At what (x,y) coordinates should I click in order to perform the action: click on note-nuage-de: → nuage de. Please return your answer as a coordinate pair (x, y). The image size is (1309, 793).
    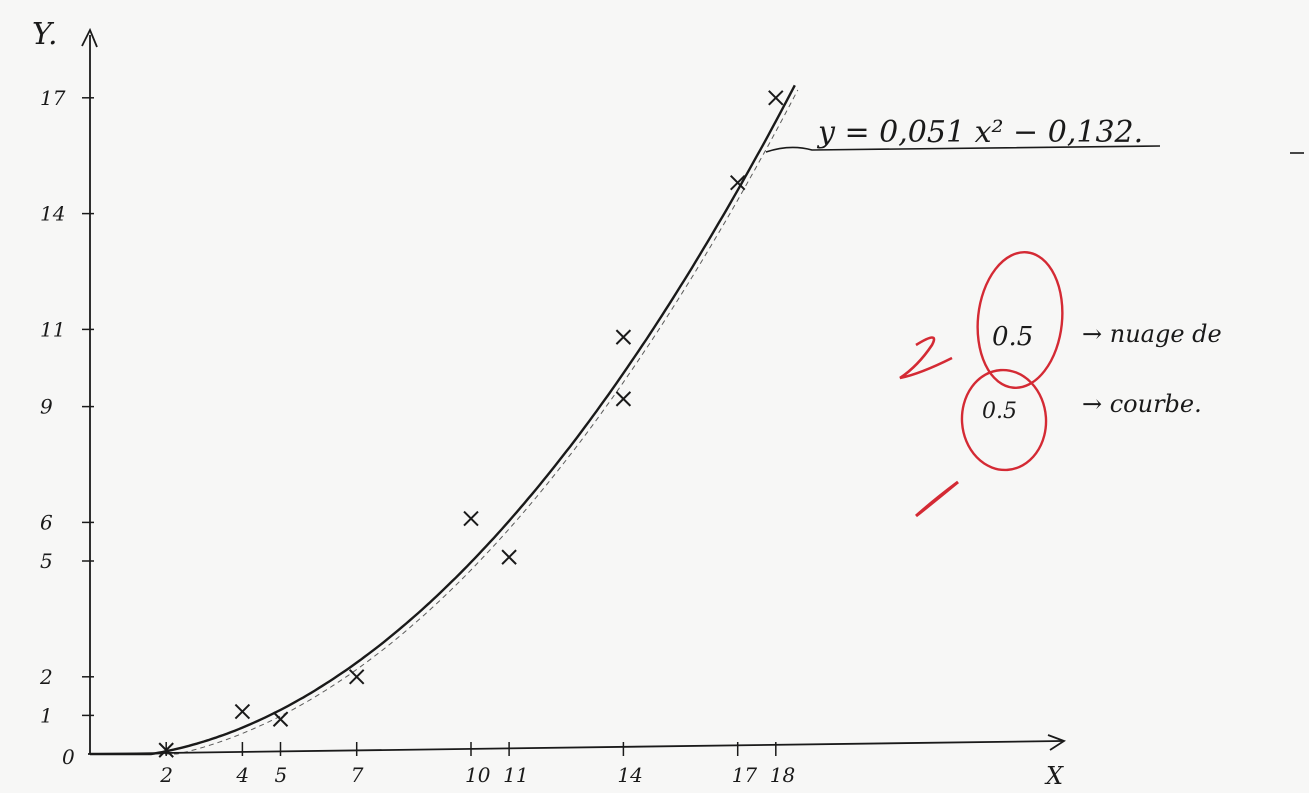
    Looking at the image, I should click on (1152, 334).